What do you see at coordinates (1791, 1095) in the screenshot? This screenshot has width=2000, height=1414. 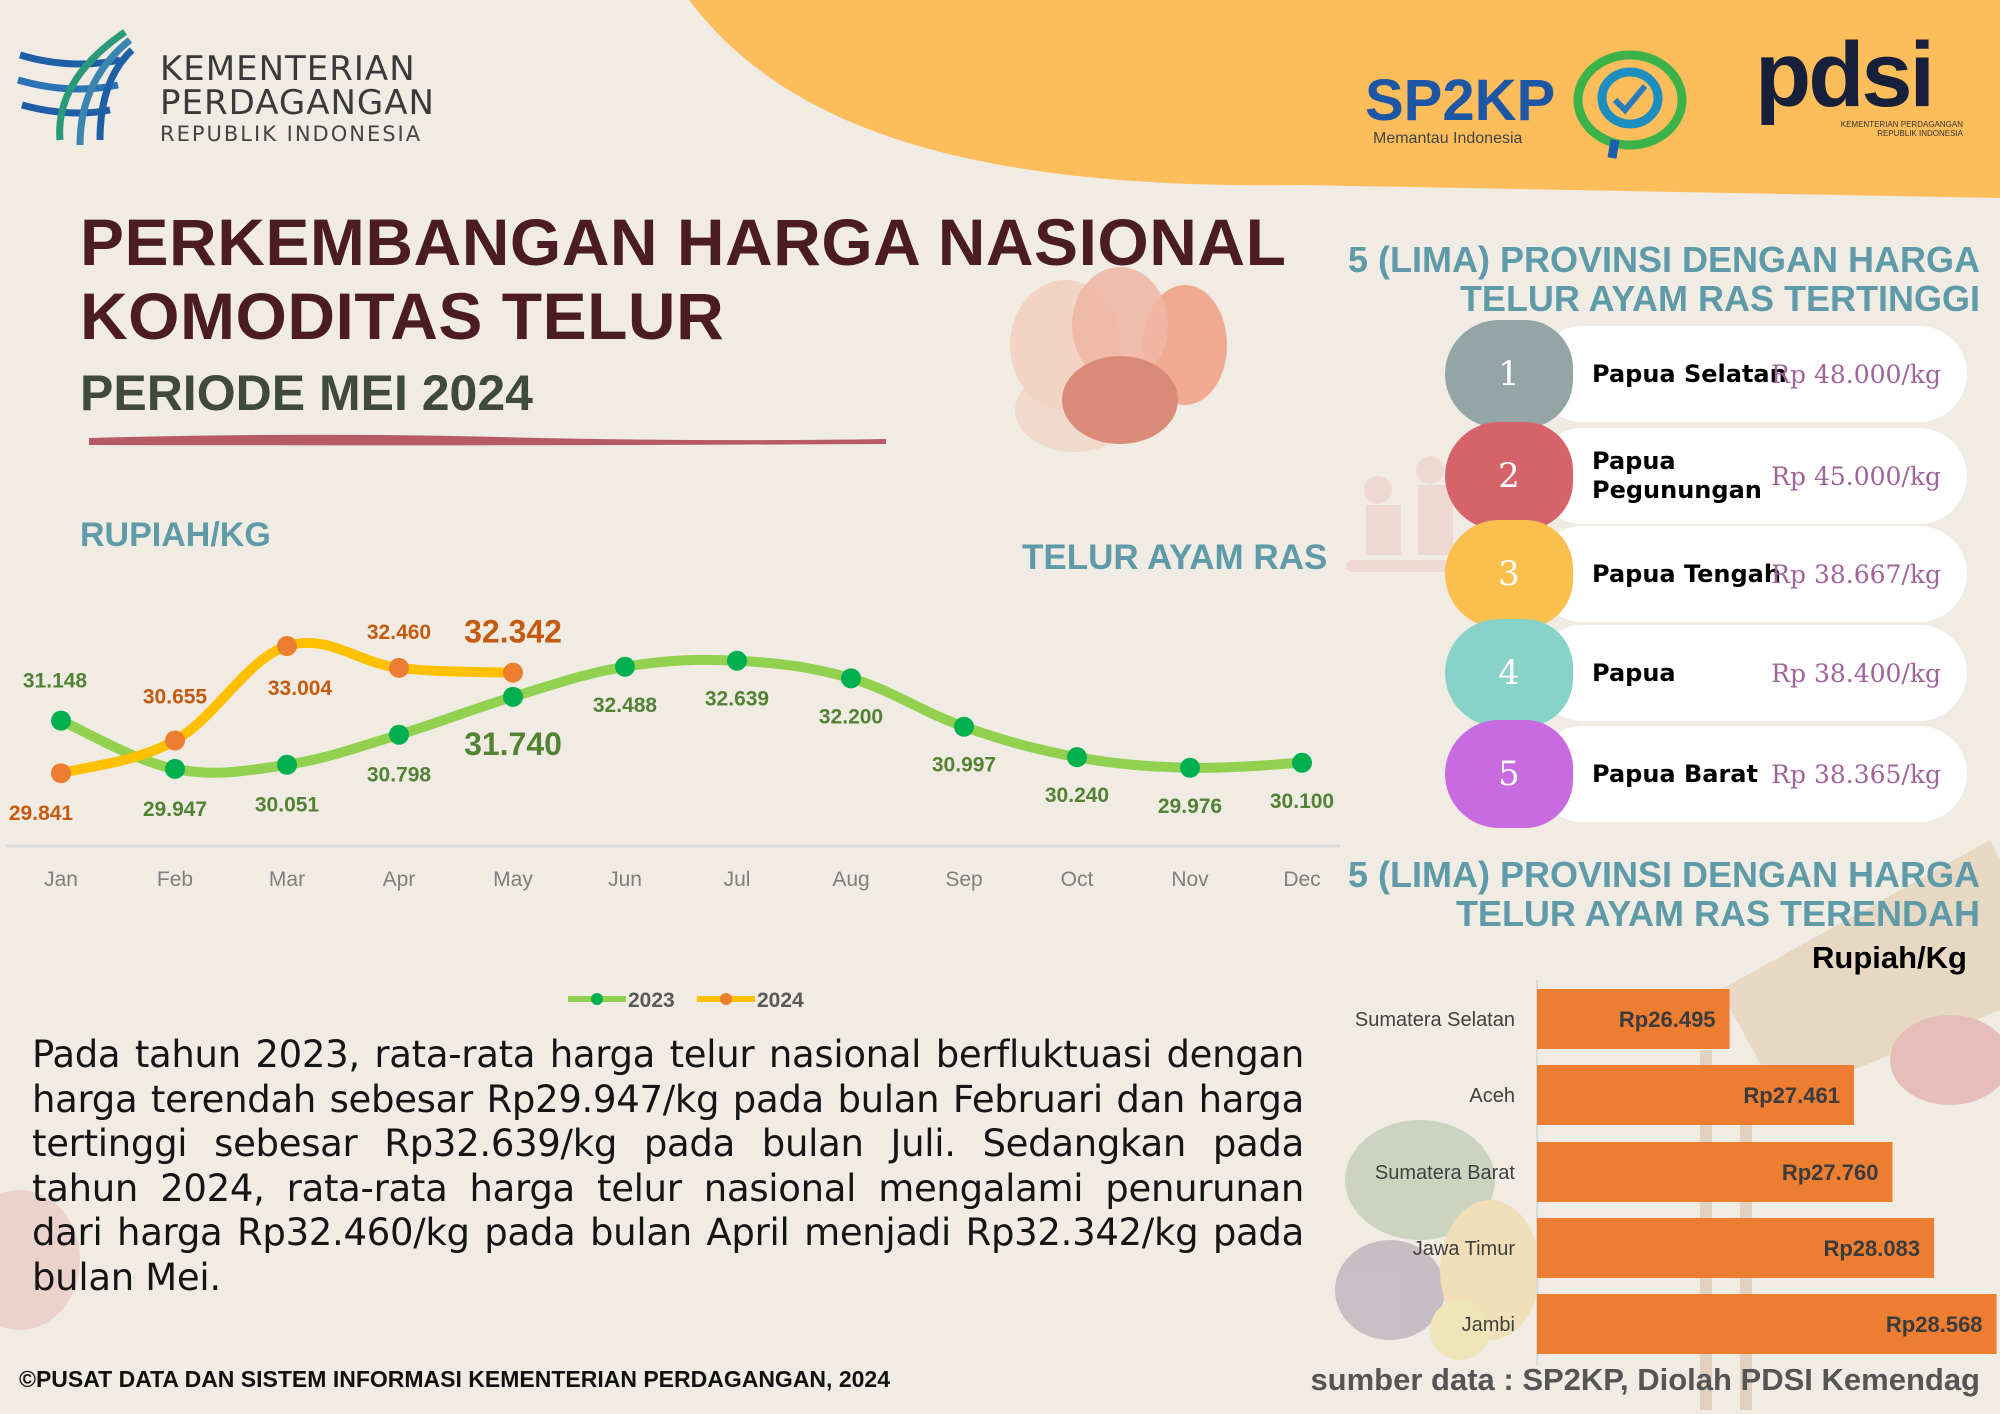 I see `bar-value-label: Rp27.461` at bounding box center [1791, 1095].